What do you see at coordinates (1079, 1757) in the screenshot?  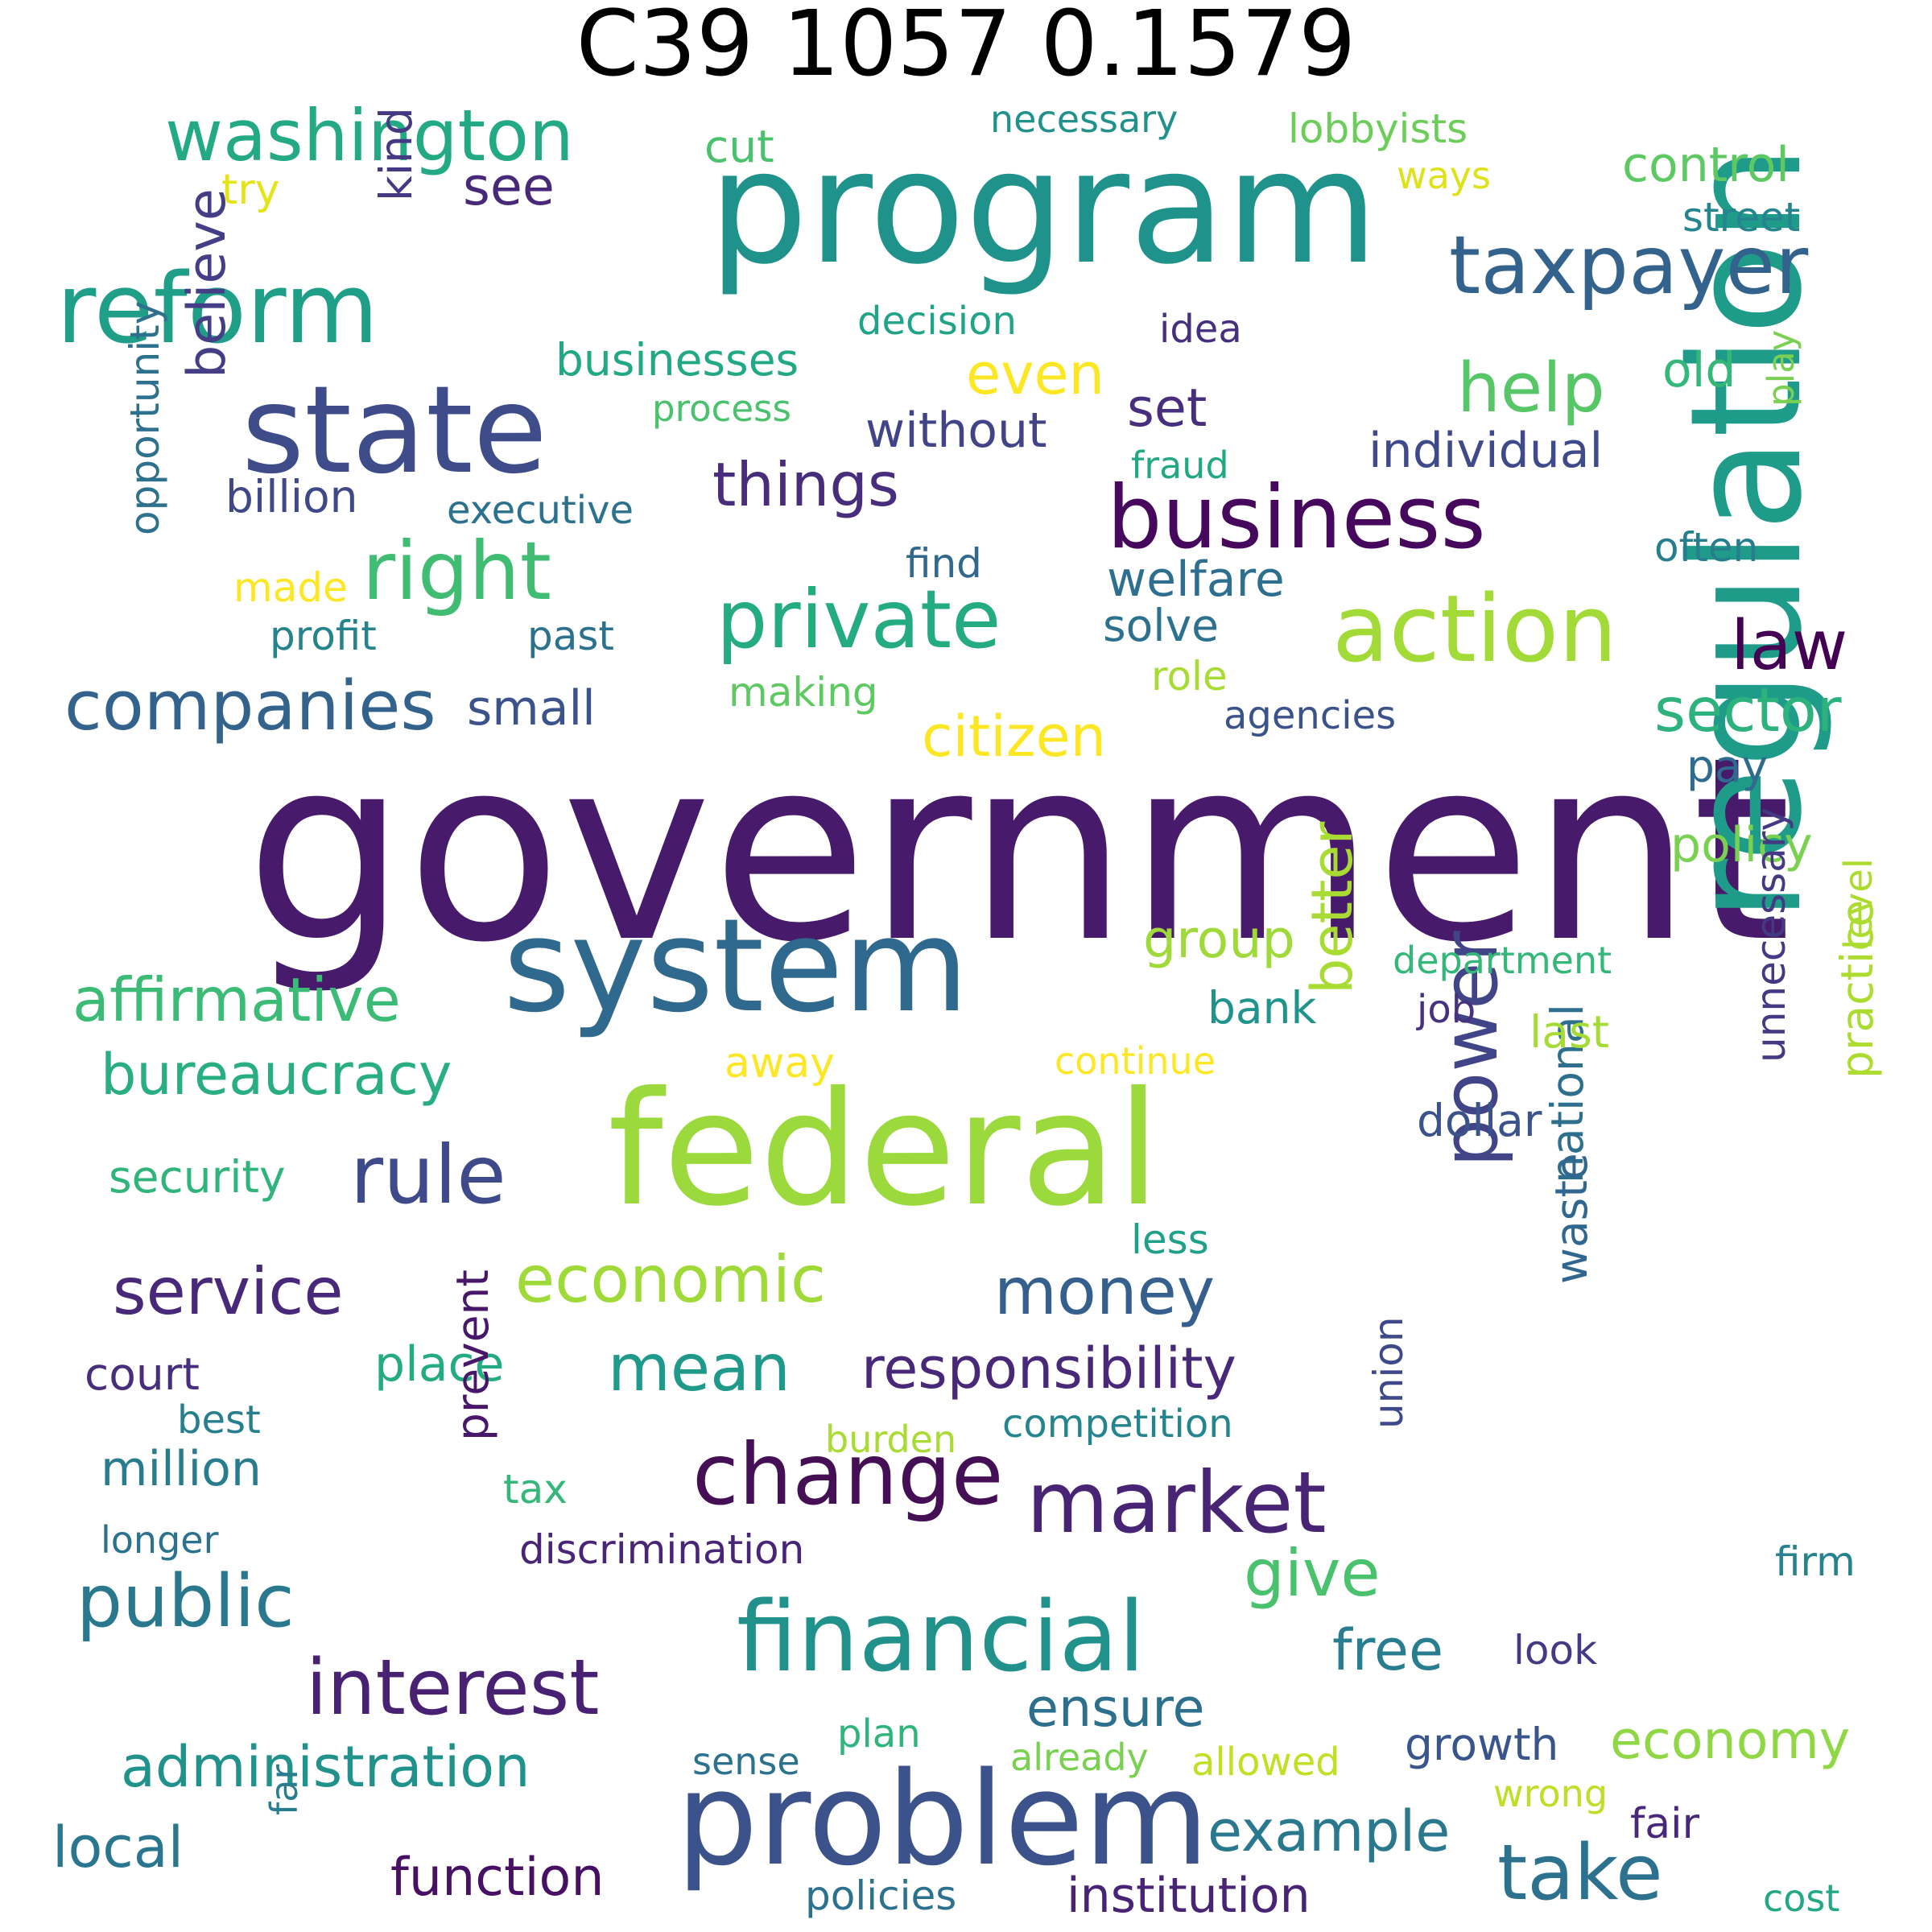 I see `cloud-word: already` at bounding box center [1079, 1757].